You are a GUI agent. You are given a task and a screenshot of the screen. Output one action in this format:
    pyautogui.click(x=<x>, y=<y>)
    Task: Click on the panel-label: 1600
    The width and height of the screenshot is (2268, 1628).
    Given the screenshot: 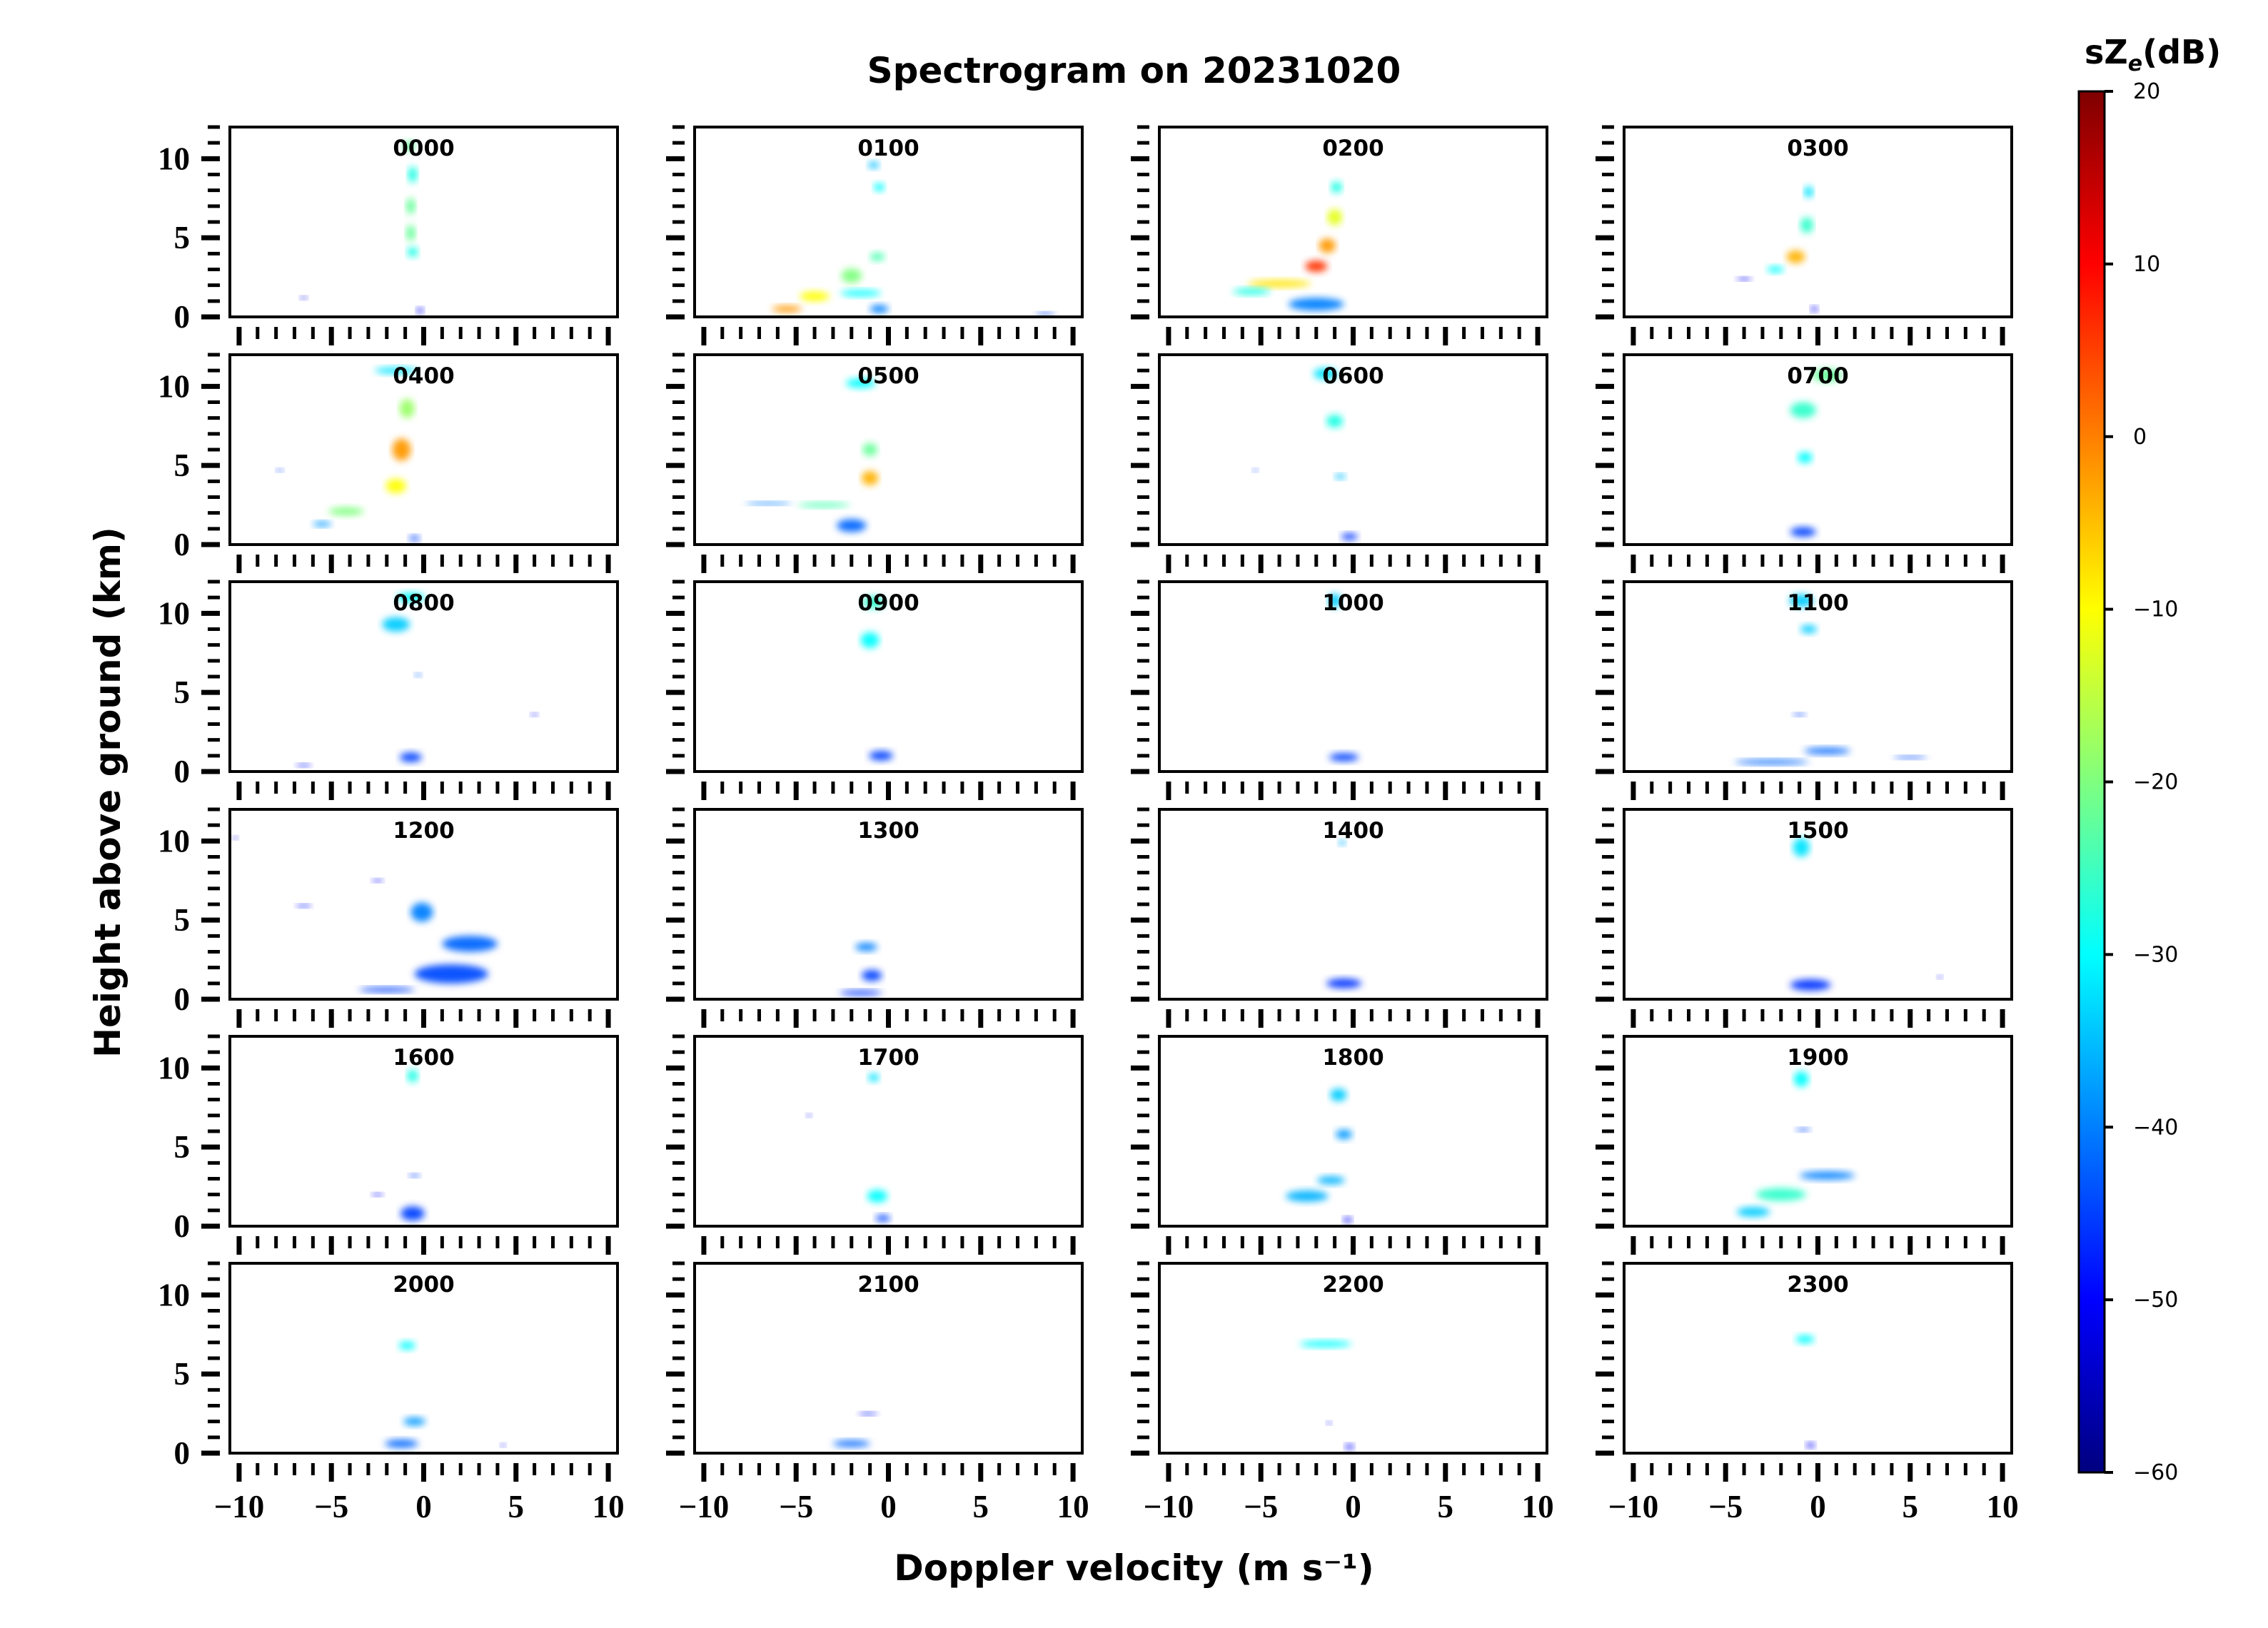 What is the action you would take?
    pyautogui.click(x=423, y=1058)
    